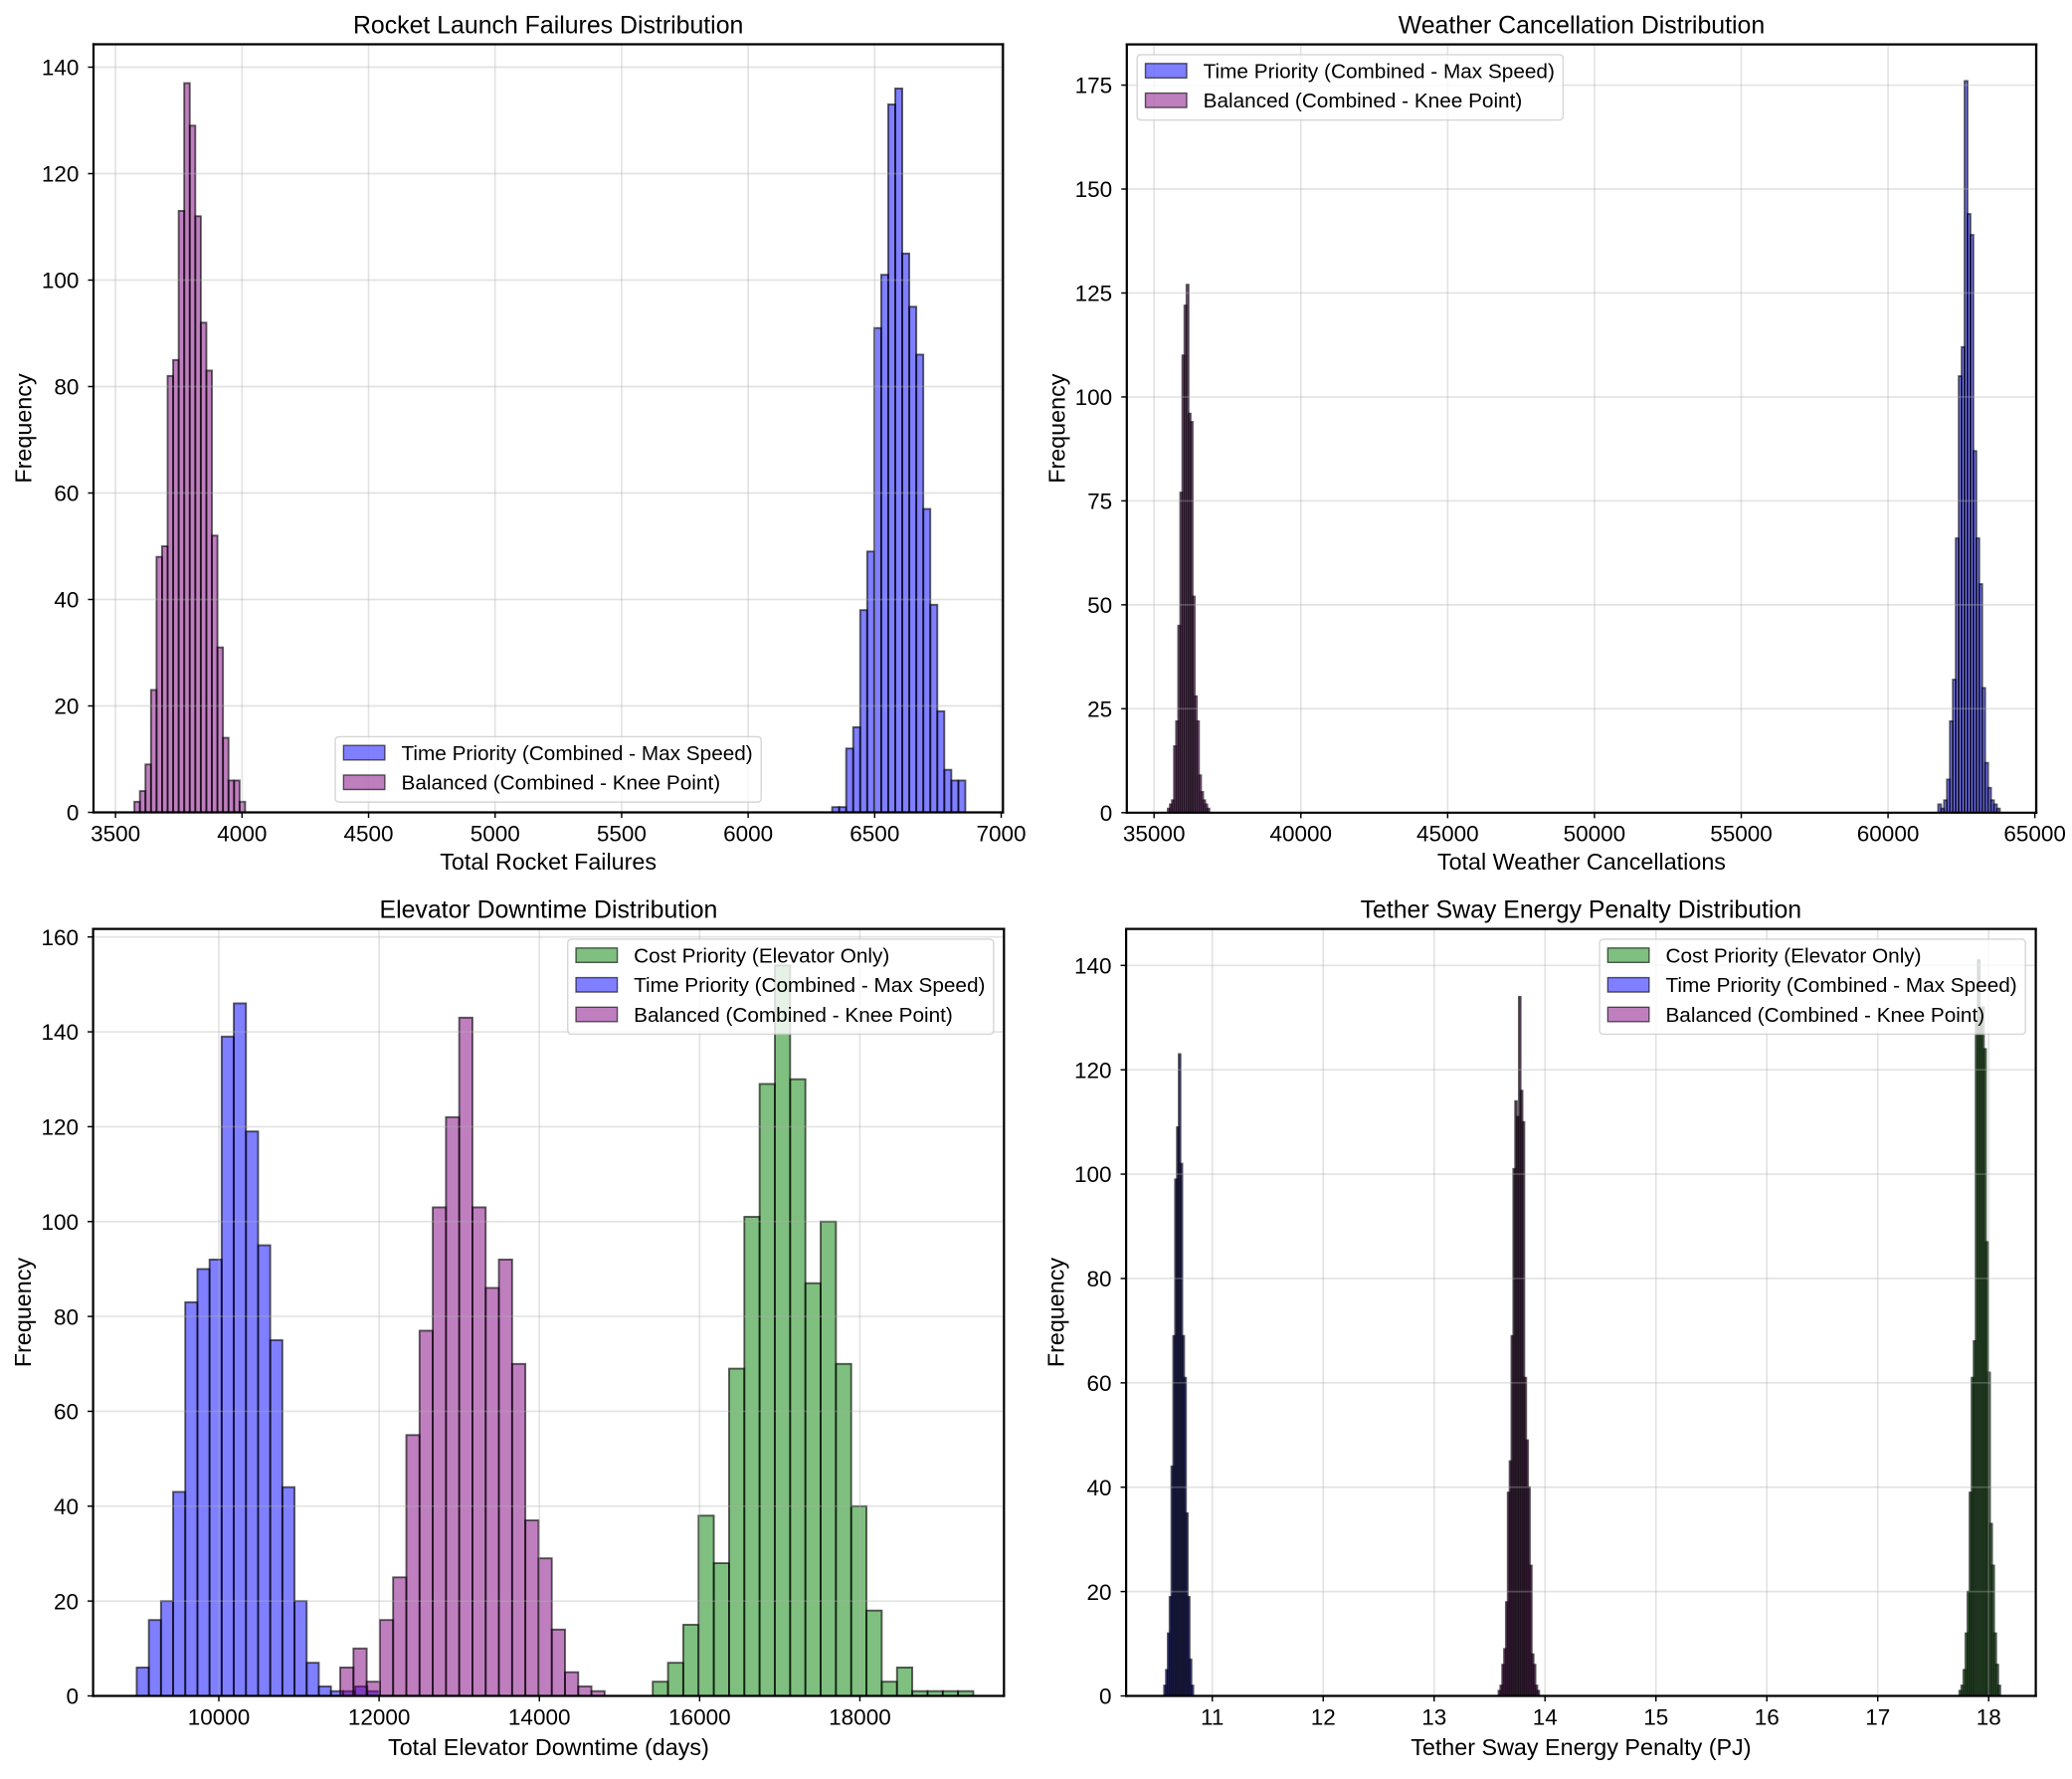 The height and width of the screenshot is (1779, 2072). I want to click on svg-text: 18000, so click(860, 1716).